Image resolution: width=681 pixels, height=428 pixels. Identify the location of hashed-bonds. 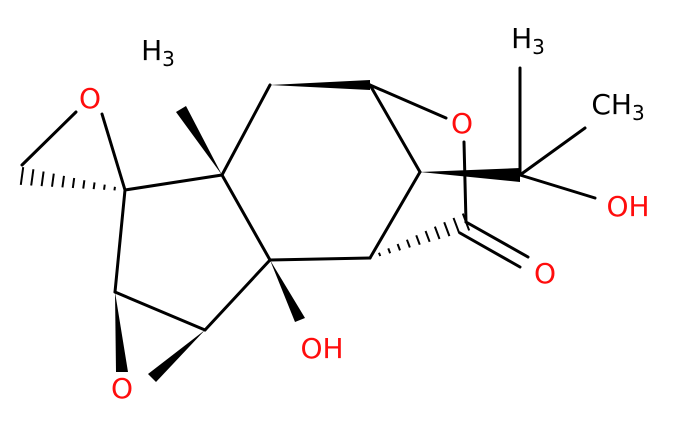
(245, 213).